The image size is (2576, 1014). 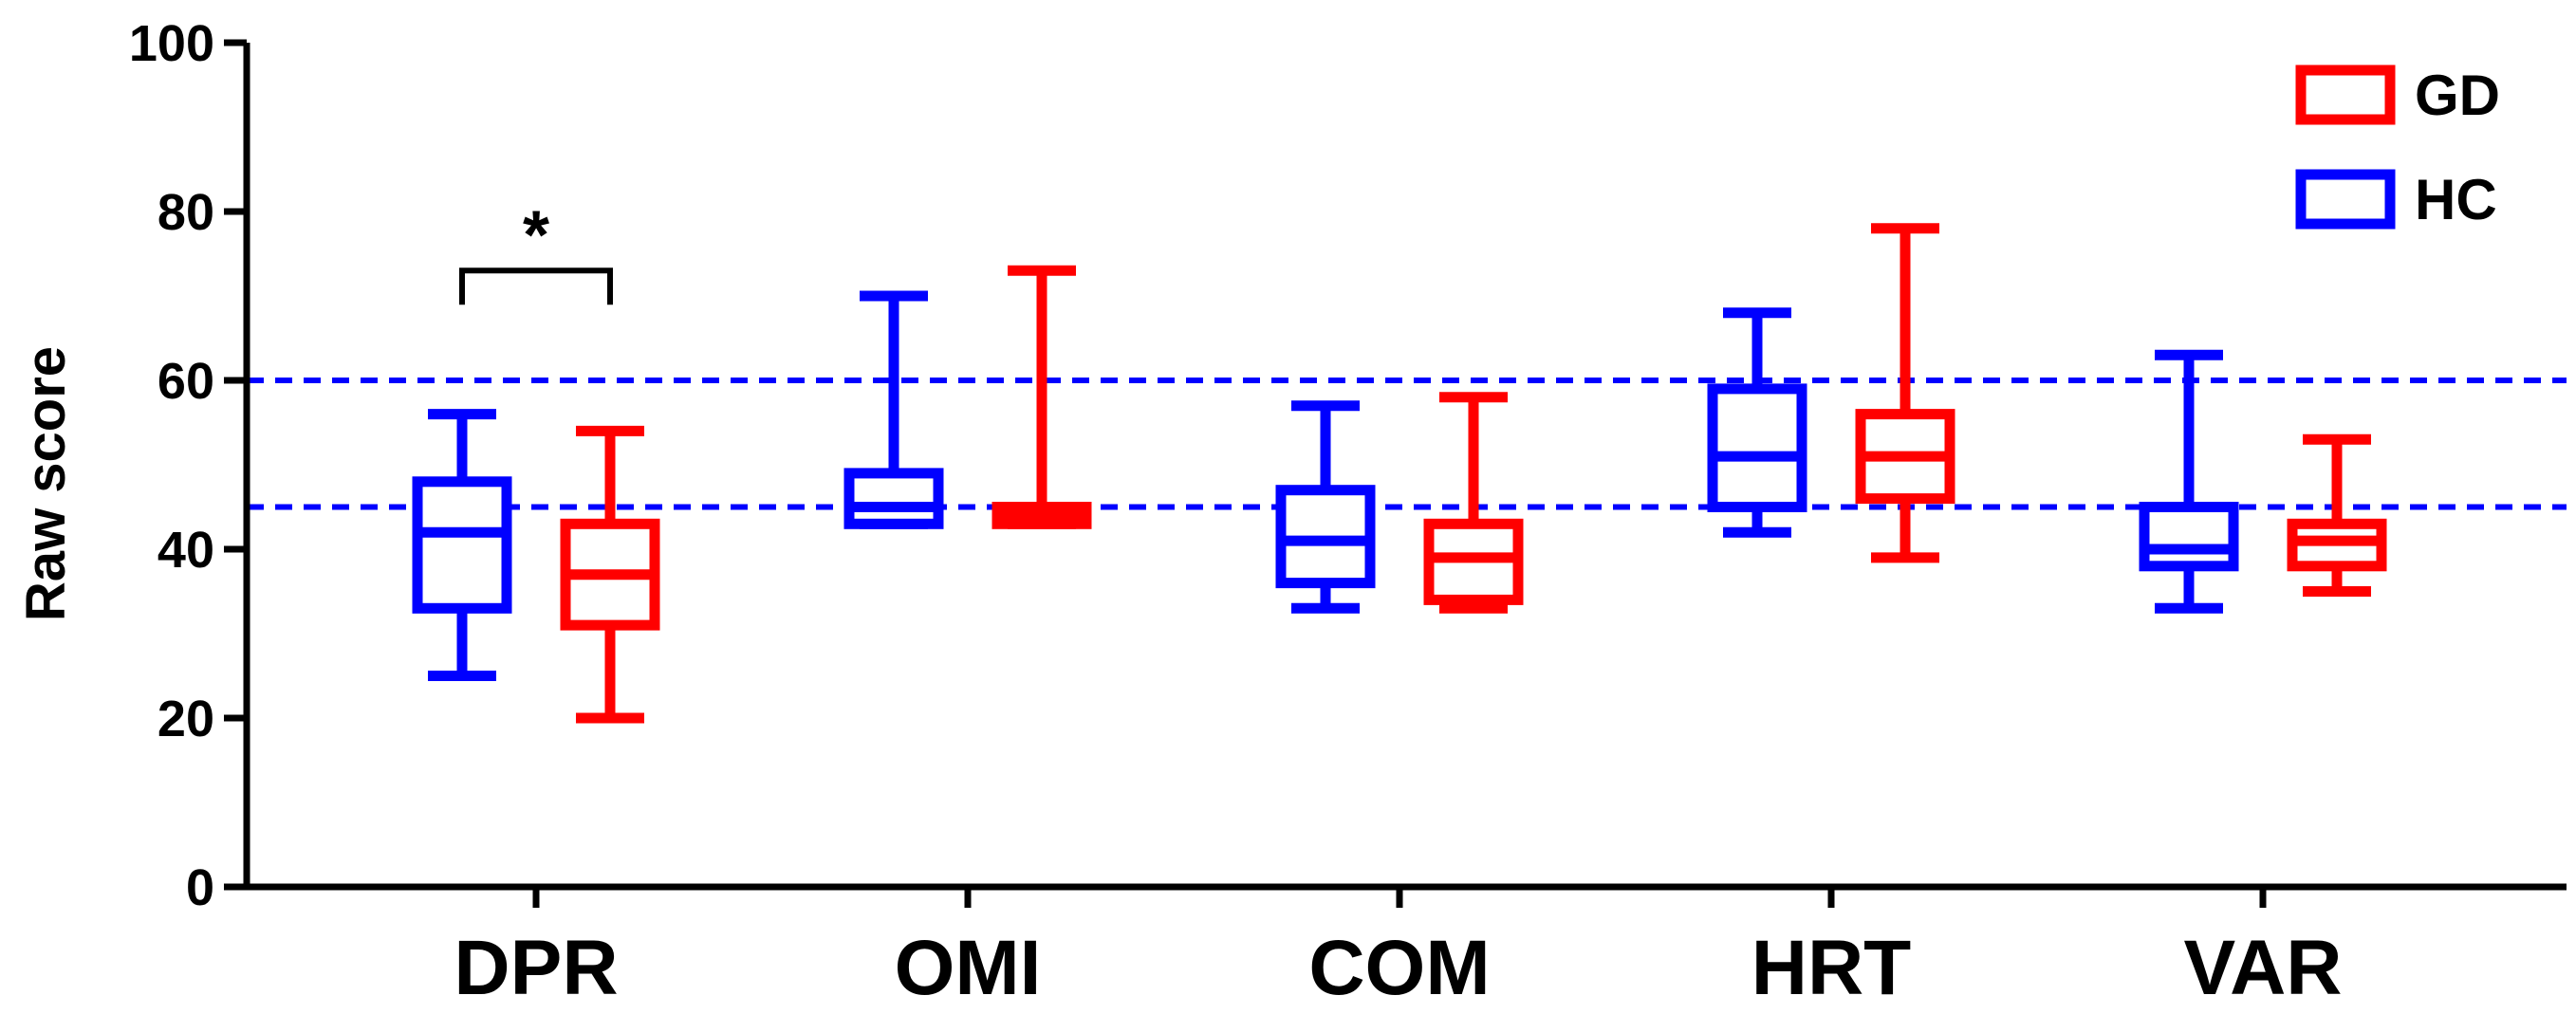 I want to click on x-category-label: COM, so click(x=1399, y=968).